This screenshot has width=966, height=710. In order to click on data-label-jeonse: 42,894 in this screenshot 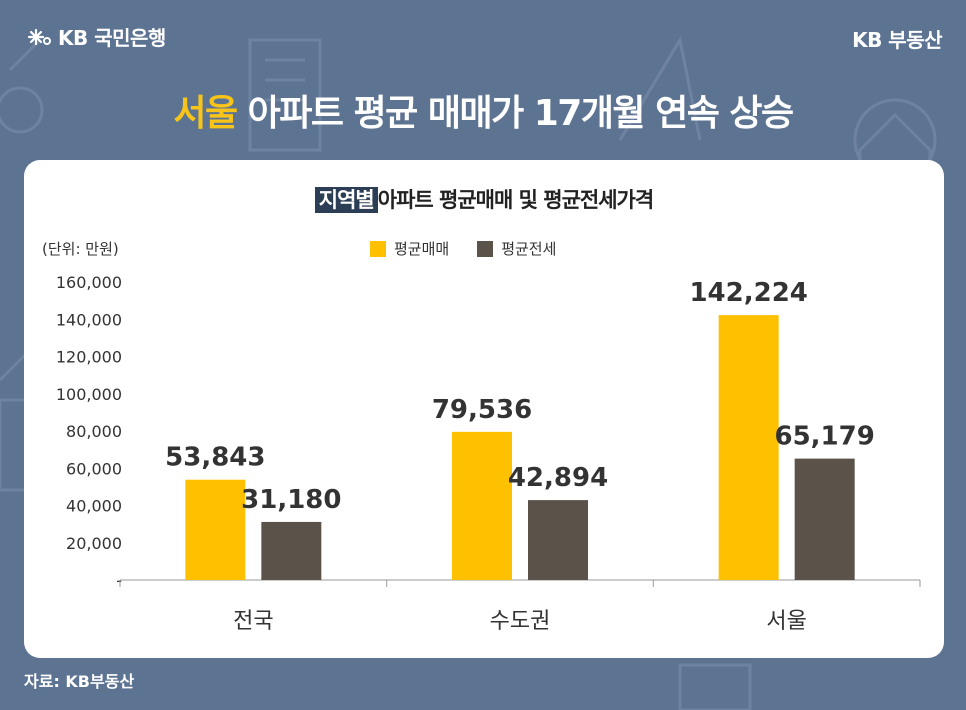, I will do `click(558, 478)`.